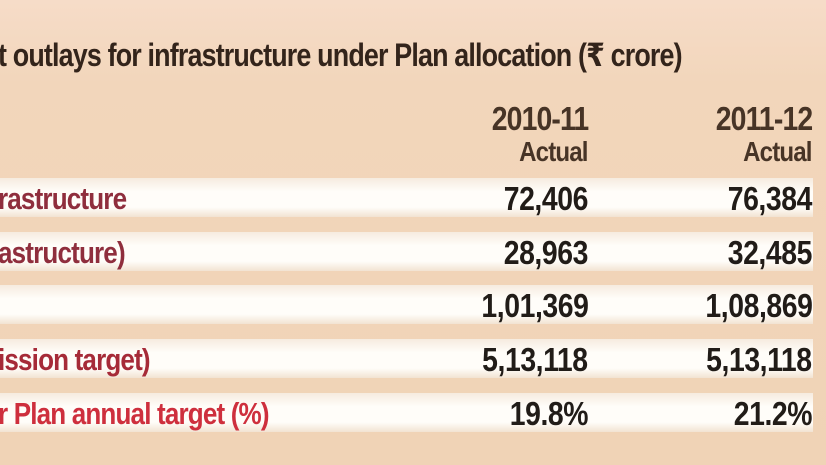 This screenshot has width=826, height=465. I want to click on col1-year-label: 2010-11, so click(539, 118).